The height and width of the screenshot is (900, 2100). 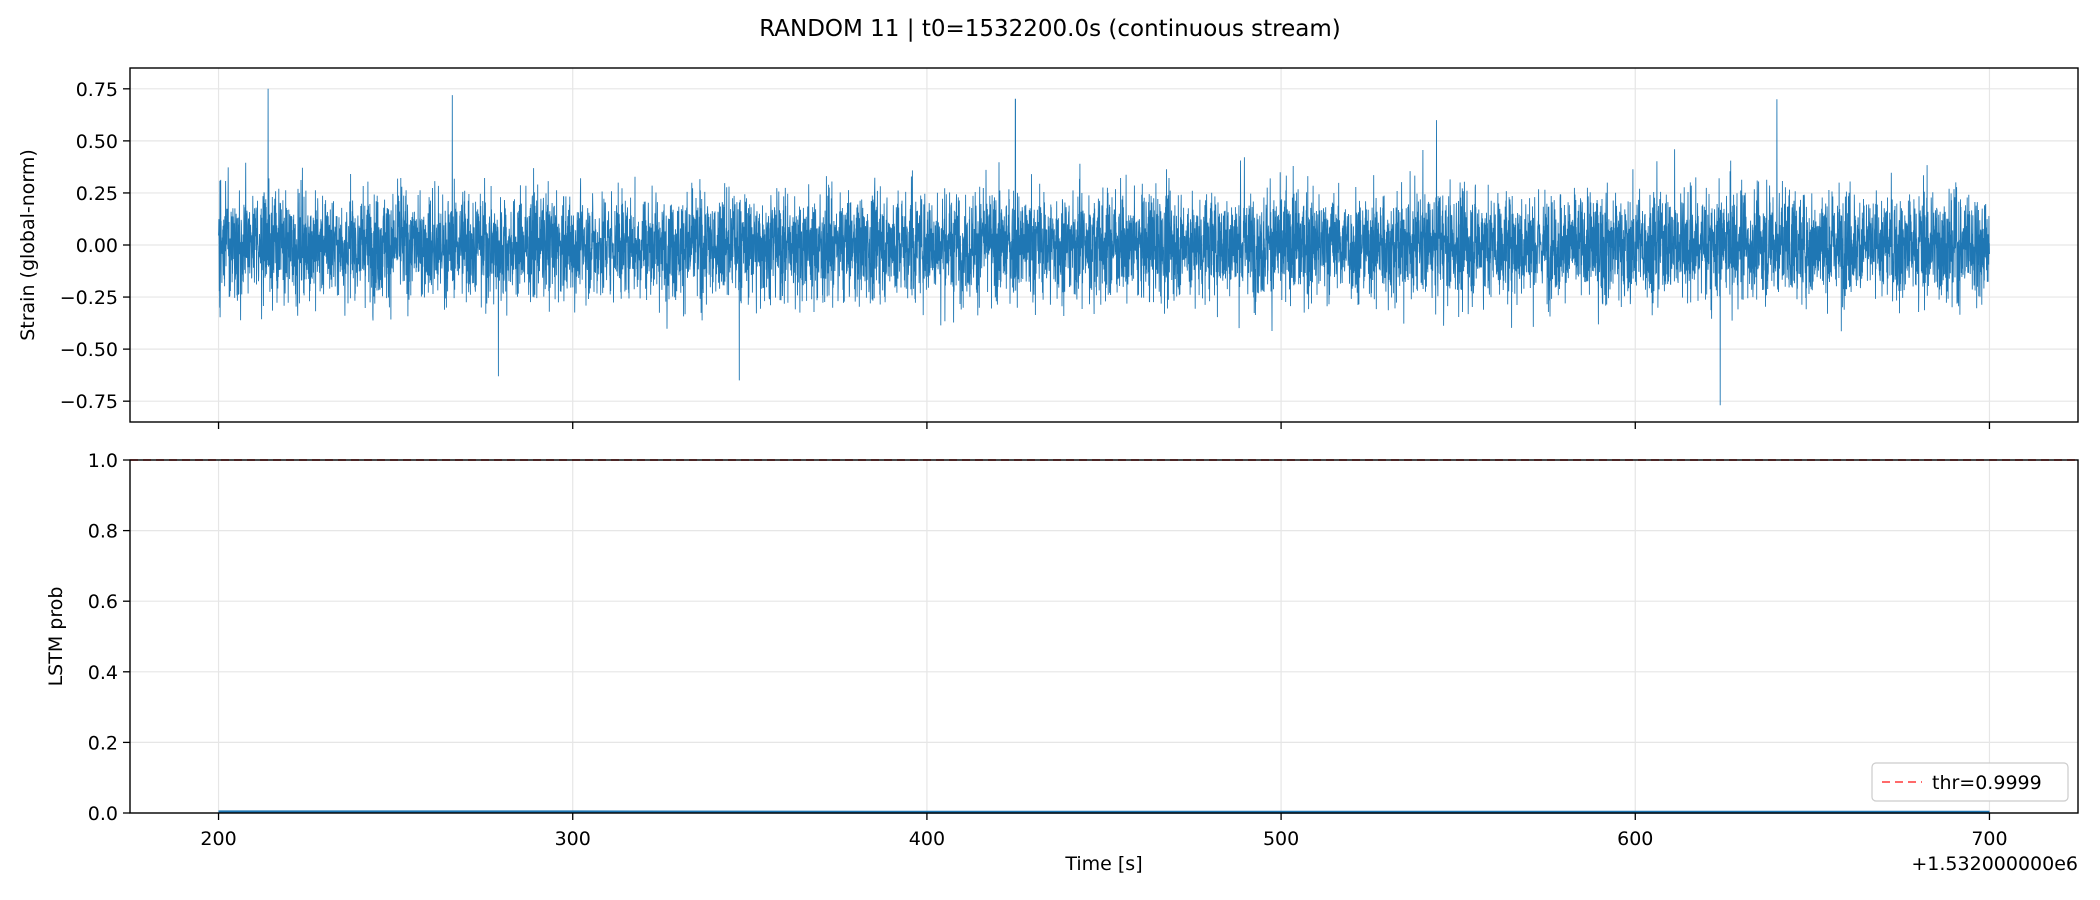 I want to click on legend-box, so click(x=1970, y=782).